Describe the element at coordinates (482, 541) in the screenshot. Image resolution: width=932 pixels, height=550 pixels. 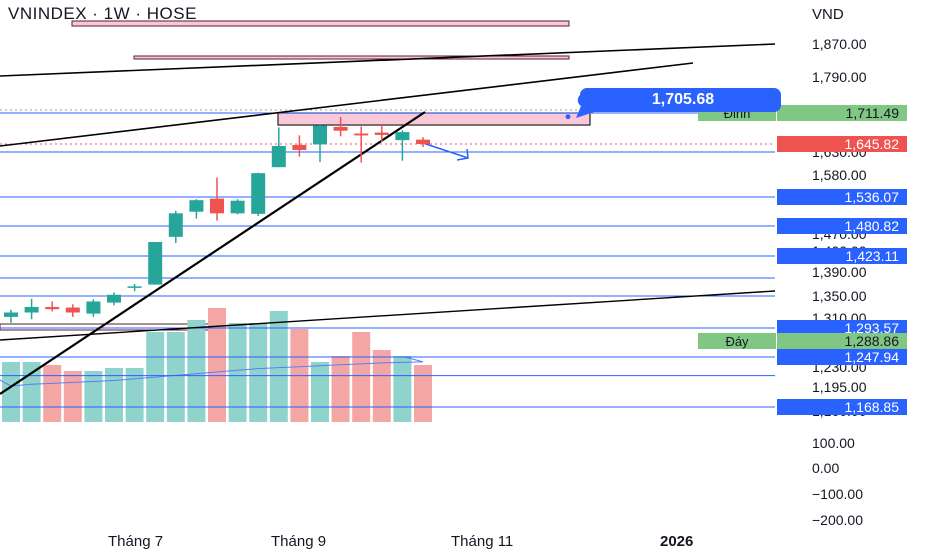
I see `time-tick-label: Tháng 11` at that location.